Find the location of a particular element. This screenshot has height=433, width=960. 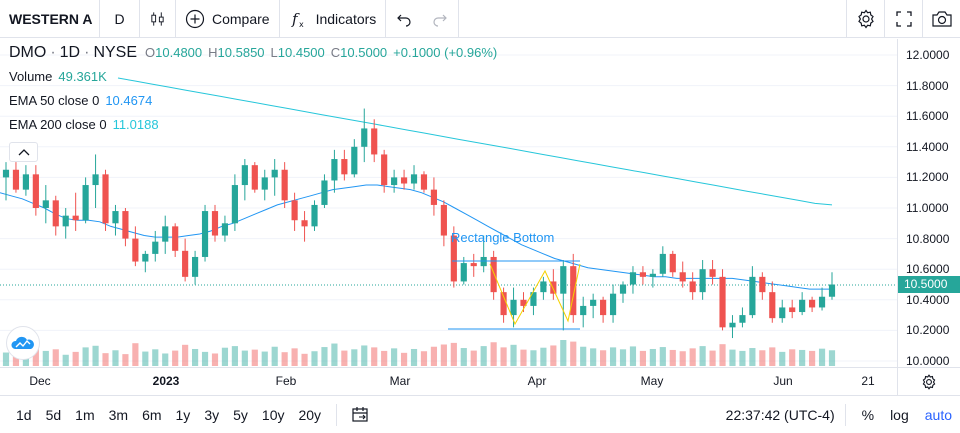

range-5d: 5d is located at coordinates (53, 414).